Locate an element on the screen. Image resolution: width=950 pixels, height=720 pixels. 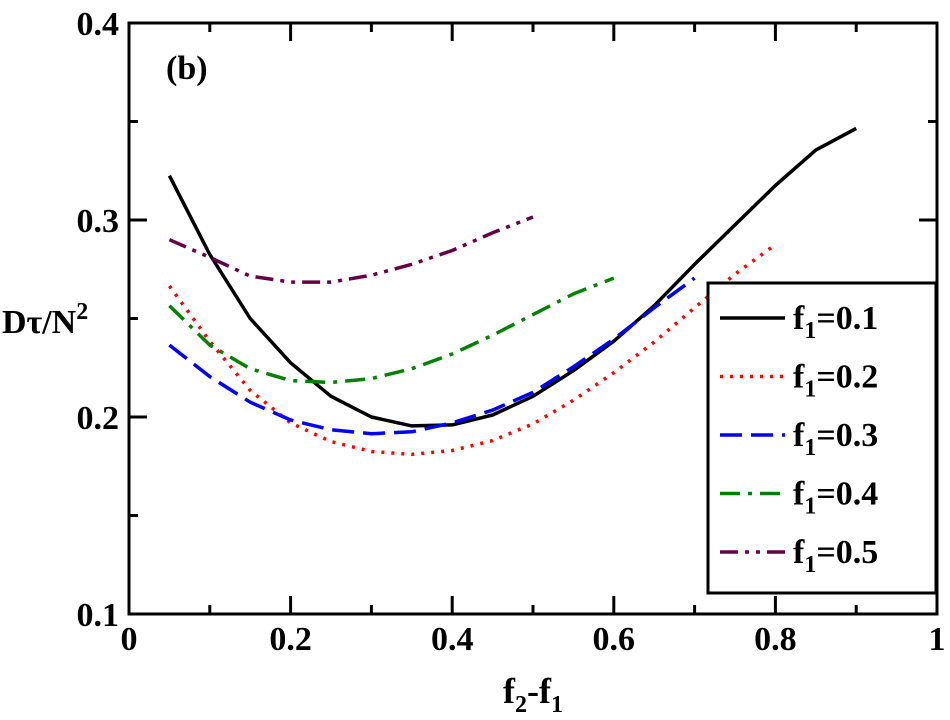
x-axis-title-main: f is located at coordinates (509, 691).